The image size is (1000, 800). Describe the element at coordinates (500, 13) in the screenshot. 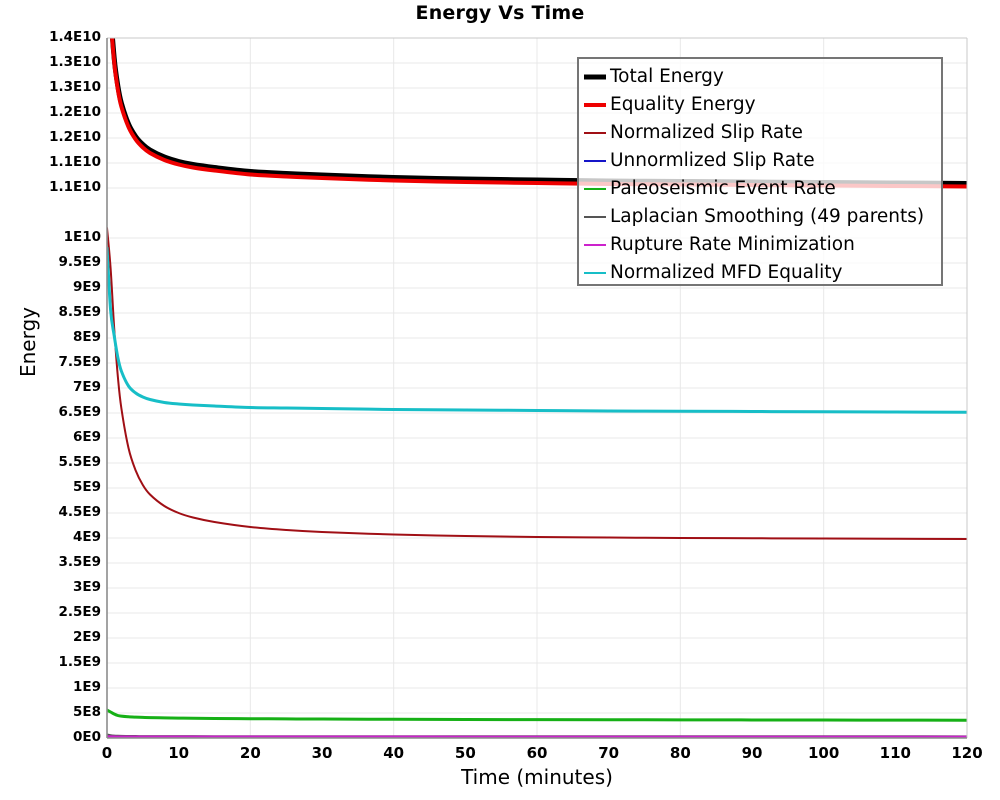

I see `chart-title: Energy Vs Time` at that location.